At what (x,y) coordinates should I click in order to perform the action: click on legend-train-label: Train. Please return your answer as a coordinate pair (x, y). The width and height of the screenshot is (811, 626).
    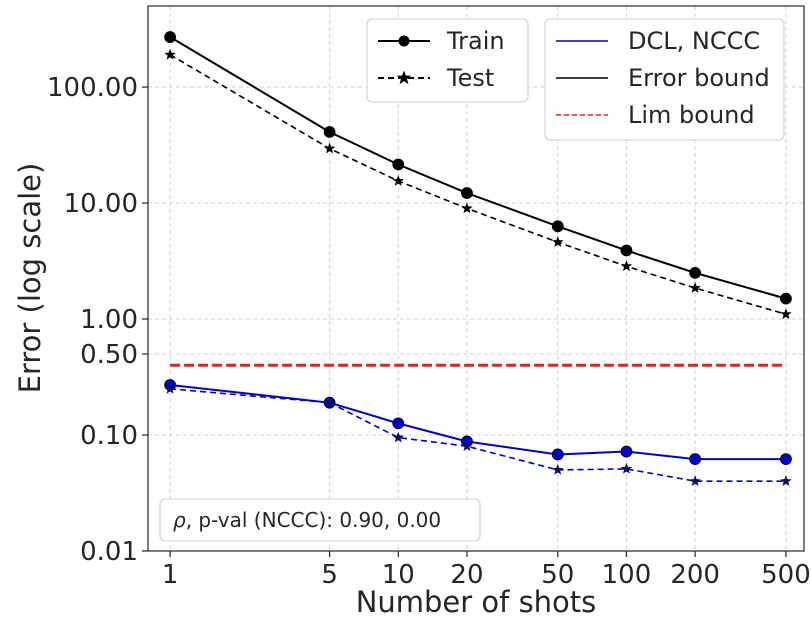
    Looking at the image, I should click on (475, 41).